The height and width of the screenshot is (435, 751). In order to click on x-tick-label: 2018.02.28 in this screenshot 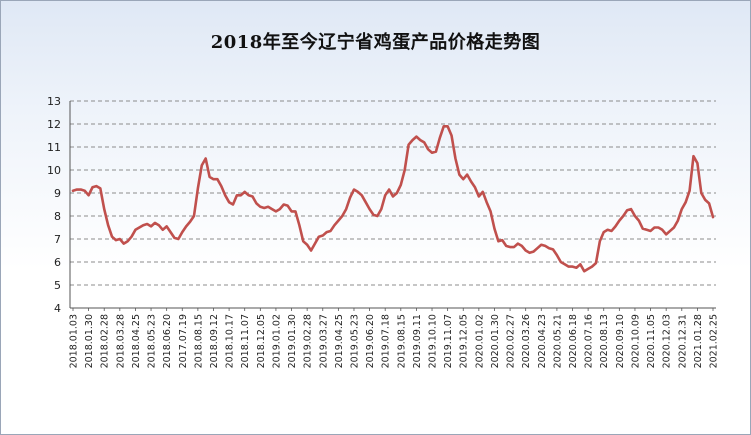, I will do `click(105, 341)`.